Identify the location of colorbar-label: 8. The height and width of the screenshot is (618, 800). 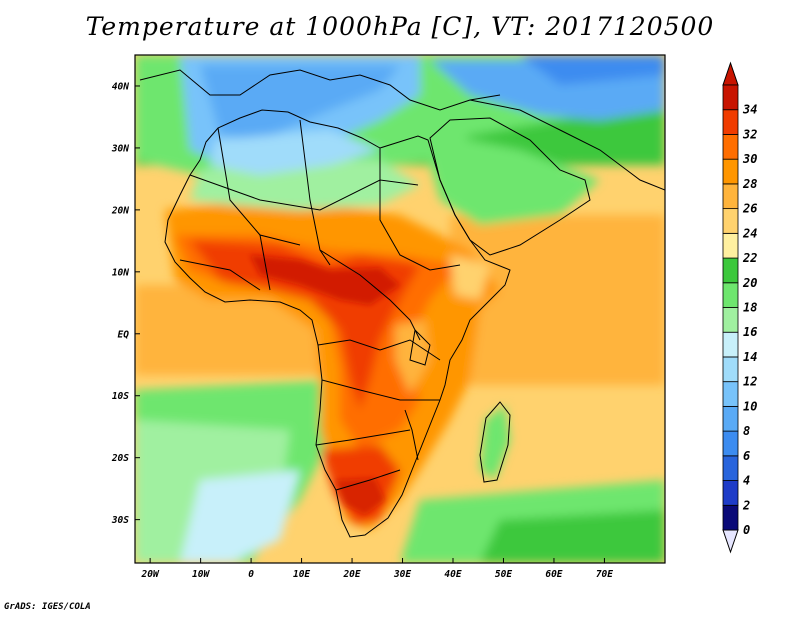
(746, 431).